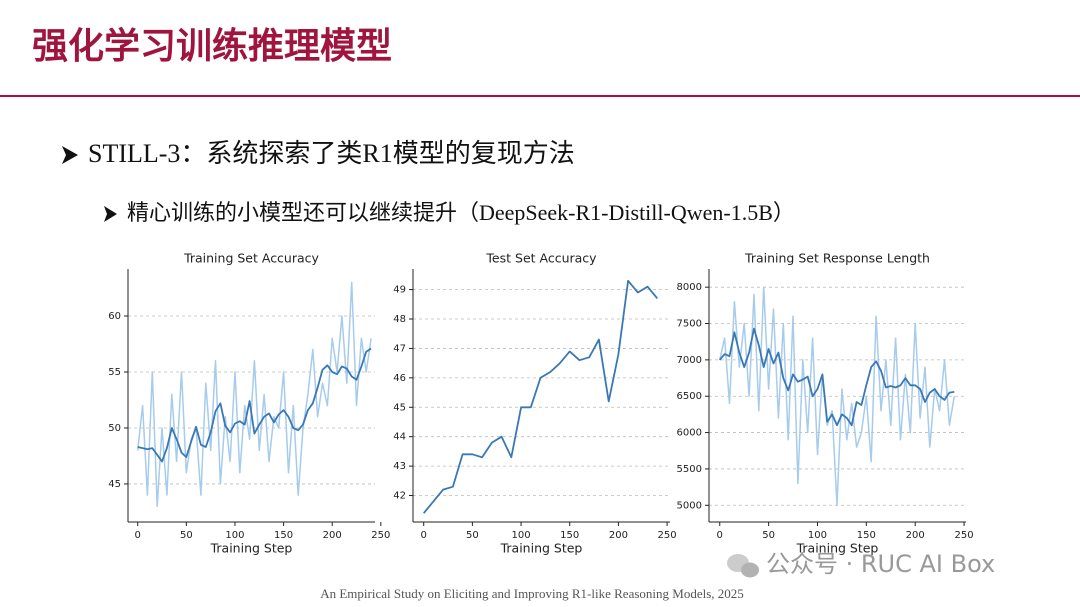 This screenshot has width=1080, height=607. Describe the element at coordinates (212, 46) in the screenshot. I see `slide-title: 强化学习训练推理模型` at that location.